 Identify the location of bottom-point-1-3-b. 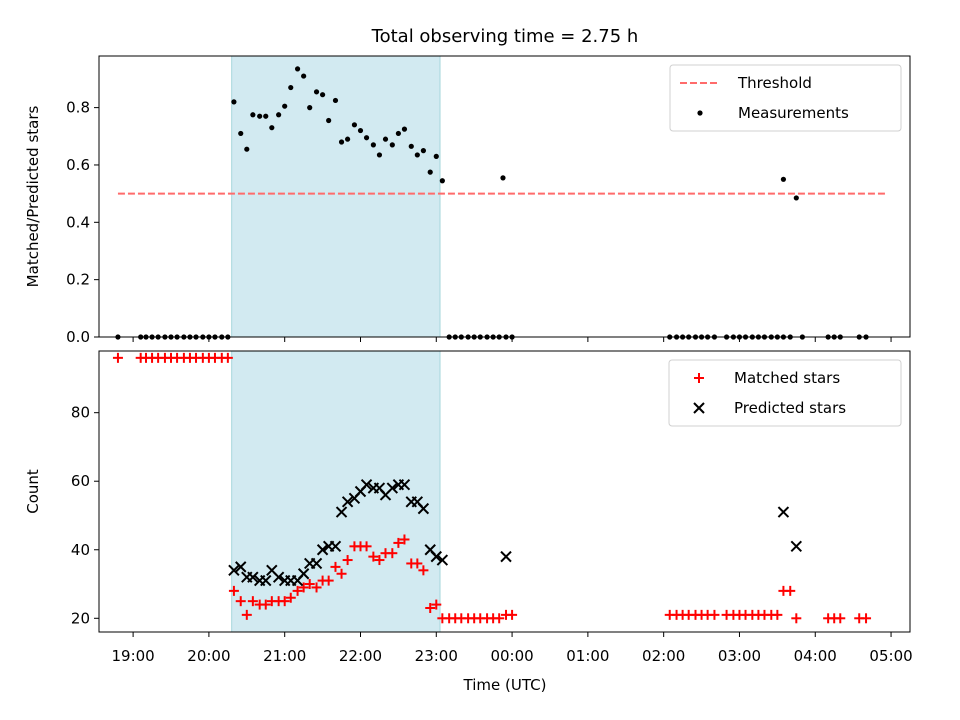
(253, 577).